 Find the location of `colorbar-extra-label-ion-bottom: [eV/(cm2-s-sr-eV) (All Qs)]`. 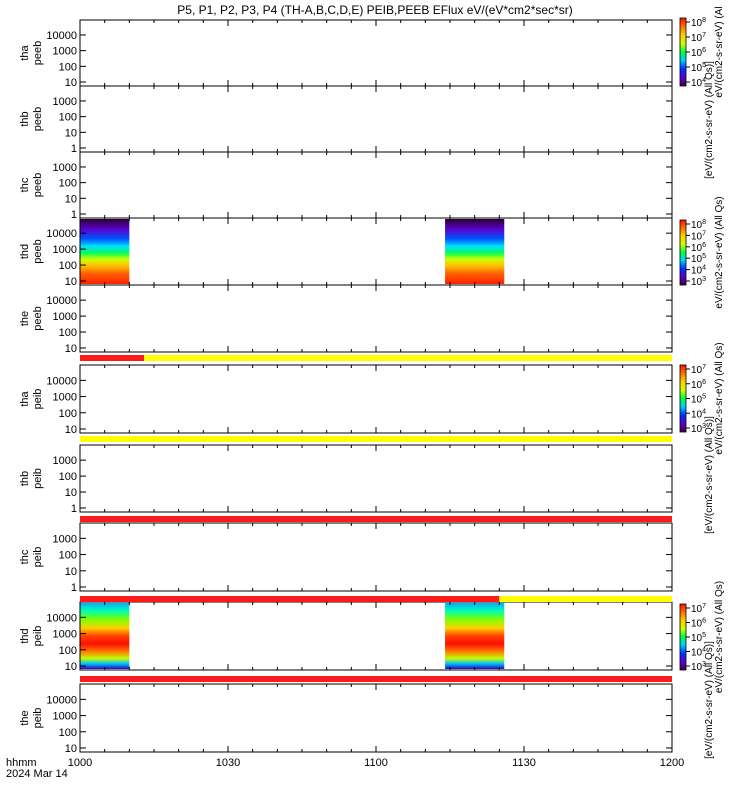

colorbar-extra-label-ion-bottom: [eV/(cm2-s-sr-eV) (All Qs)] is located at coordinates (709, 700).